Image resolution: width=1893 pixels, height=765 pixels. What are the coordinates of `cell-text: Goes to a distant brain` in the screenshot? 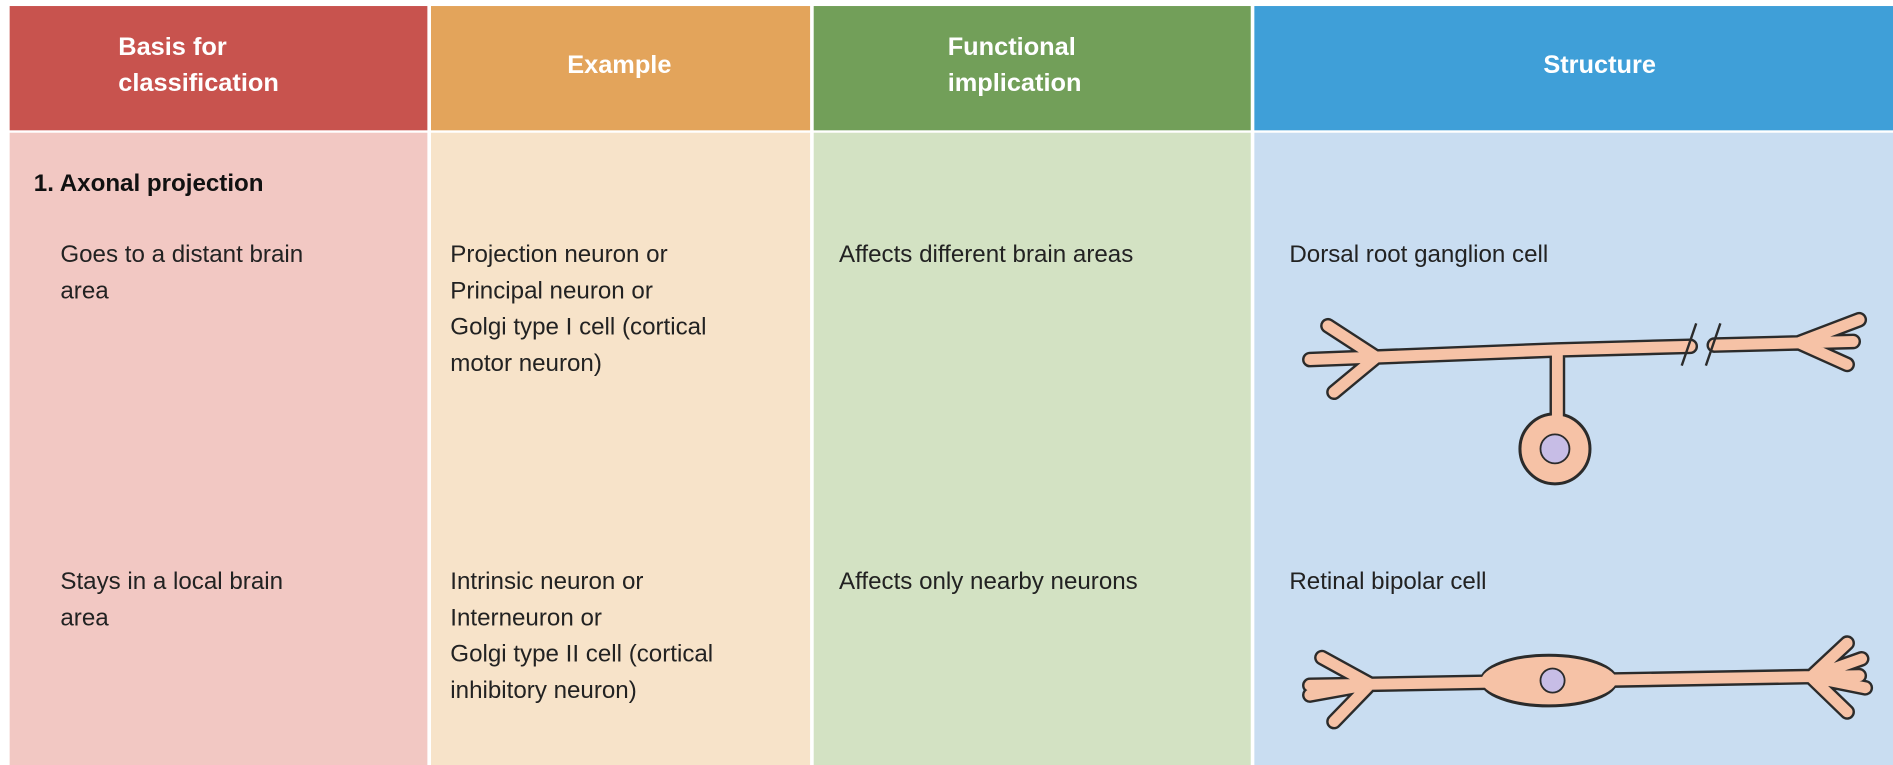 It's located at (181, 254).